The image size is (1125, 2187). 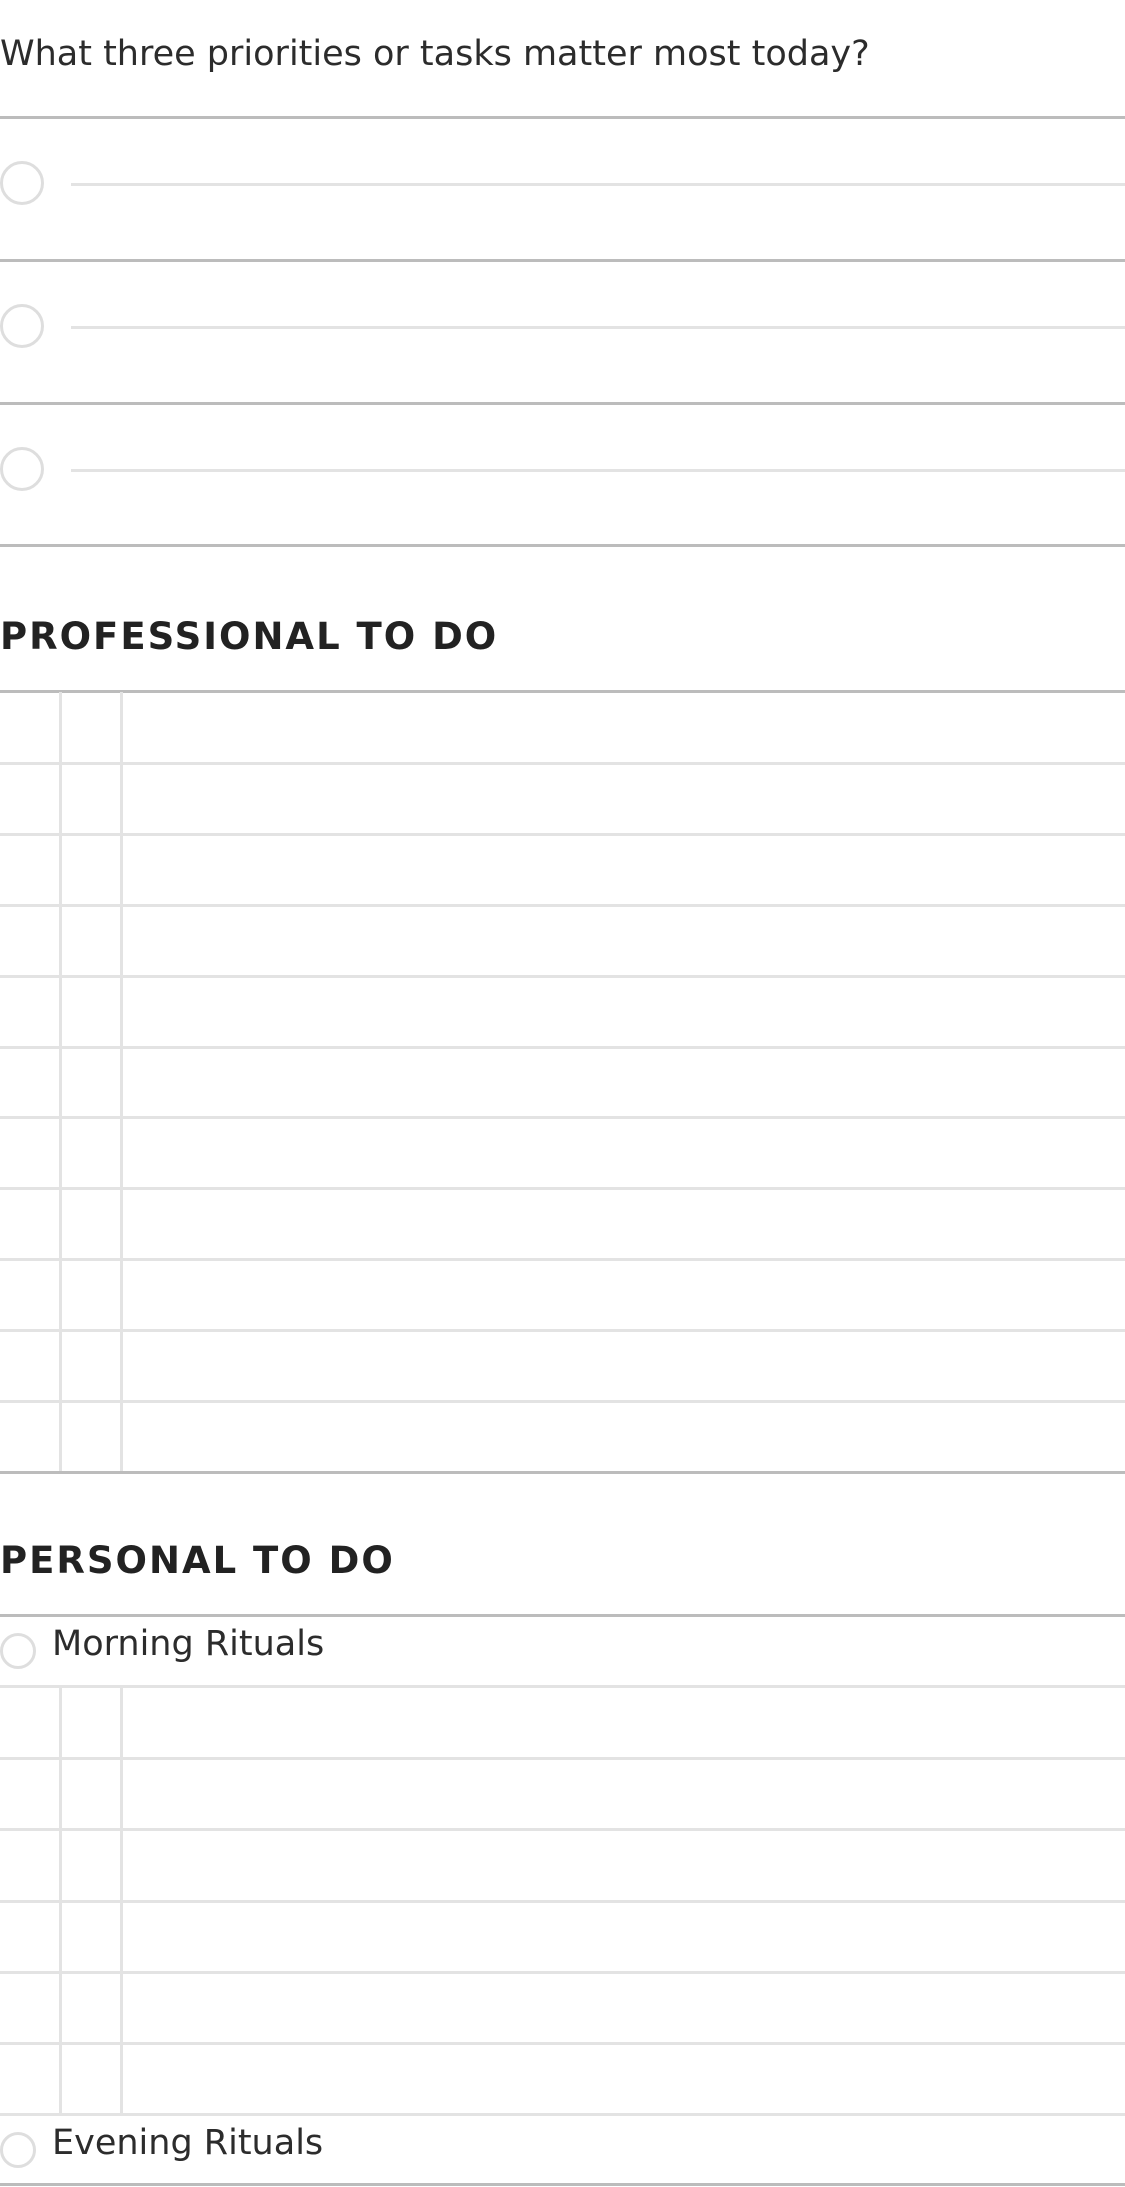 What do you see at coordinates (60, 1082) in the screenshot?
I see `checkbox-column-divider` at bounding box center [60, 1082].